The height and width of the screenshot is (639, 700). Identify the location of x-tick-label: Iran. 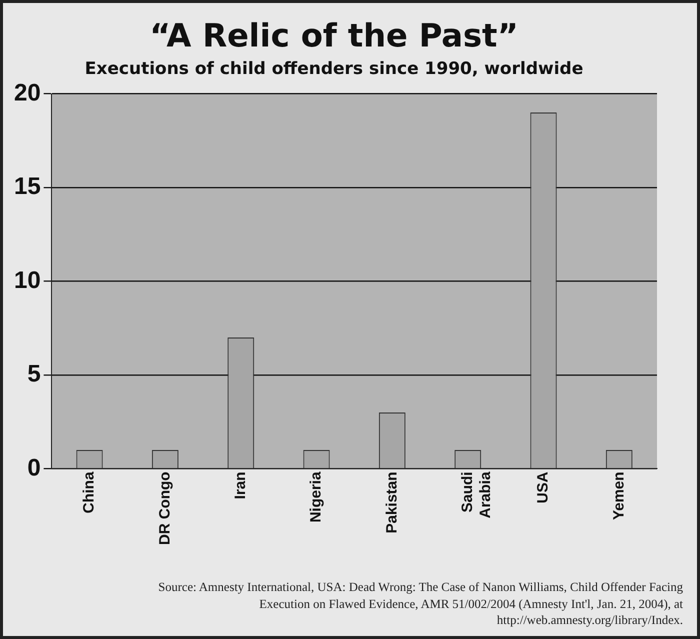
(240, 486).